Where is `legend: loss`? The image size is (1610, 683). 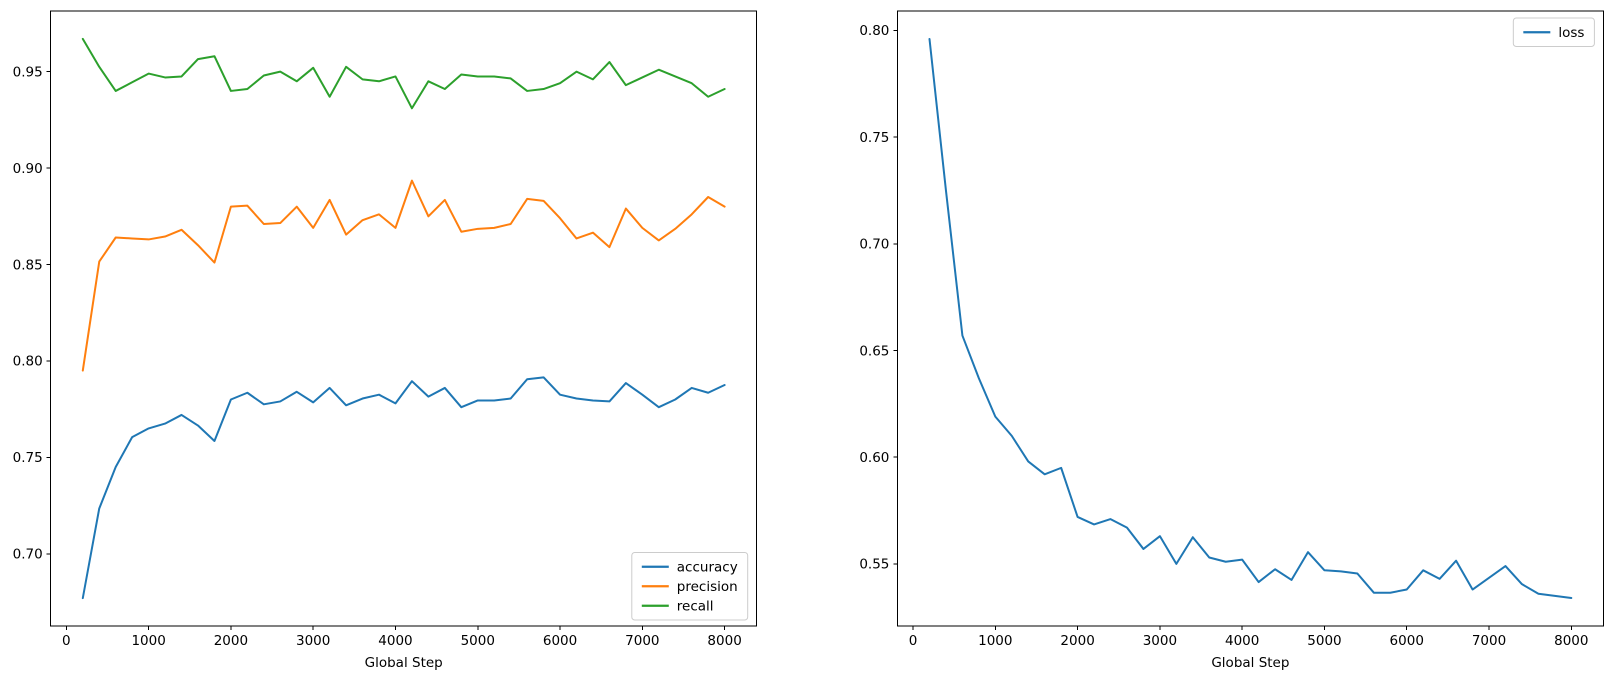 legend: loss is located at coordinates (1553, 32).